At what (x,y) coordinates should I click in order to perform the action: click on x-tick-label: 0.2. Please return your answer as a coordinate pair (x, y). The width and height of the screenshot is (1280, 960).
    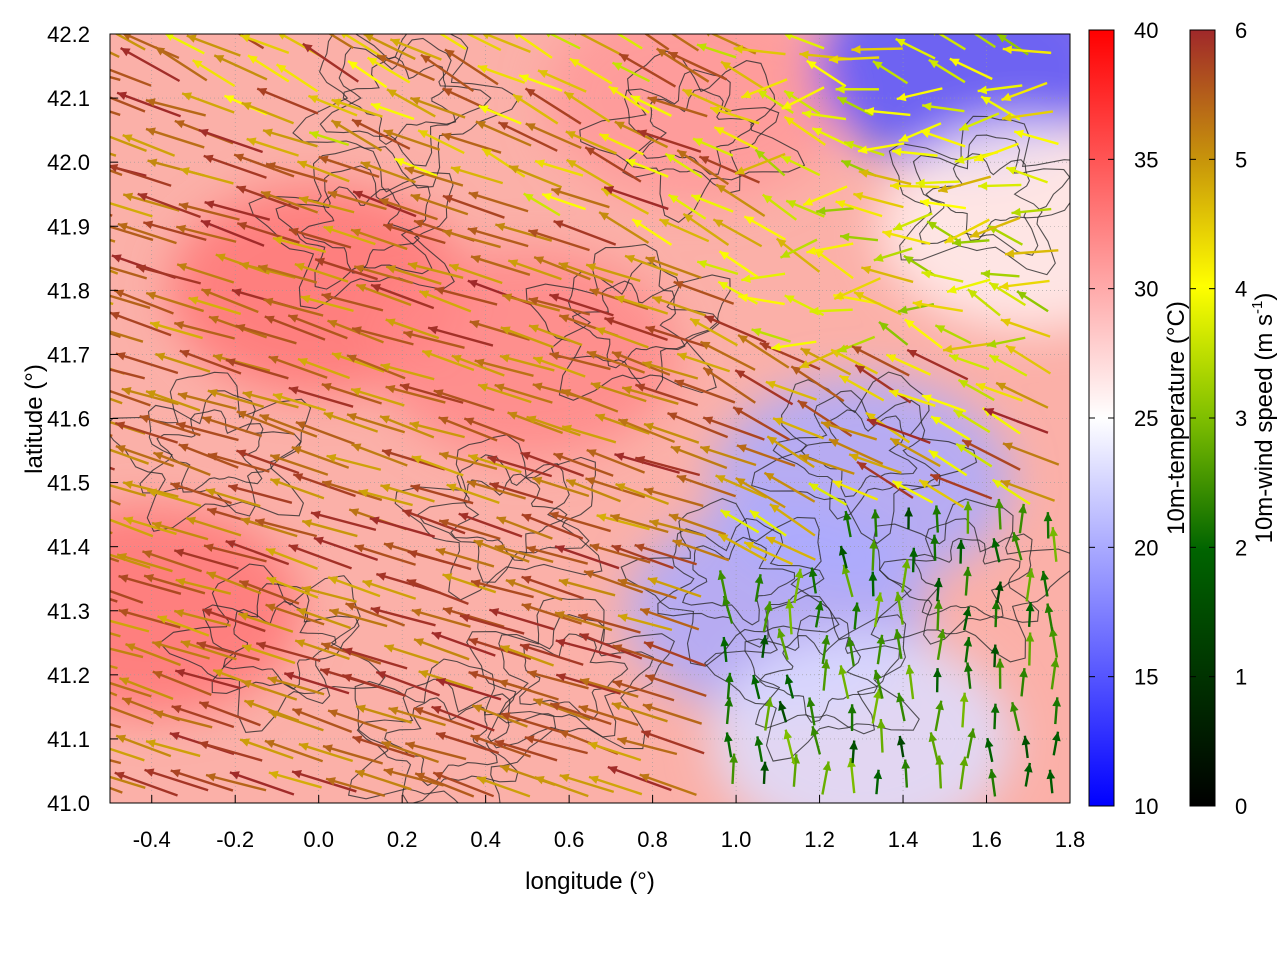
    Looking at the image, I should click on (402, 839).